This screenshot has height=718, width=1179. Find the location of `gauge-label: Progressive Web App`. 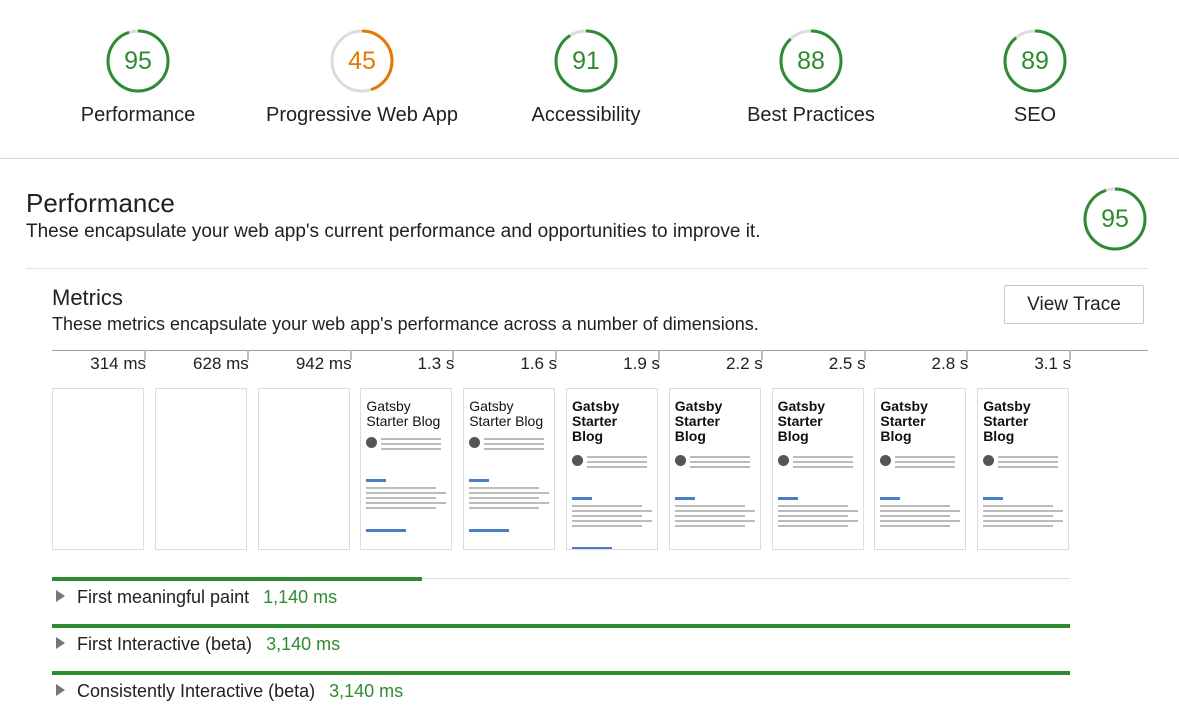

gauge-label: Progressive Web App is located at coordinates (362, 115).